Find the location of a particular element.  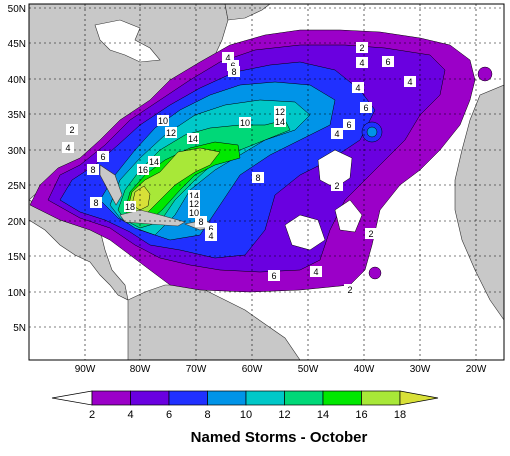

lon-label: 50W is located at coordinates (308, 369).